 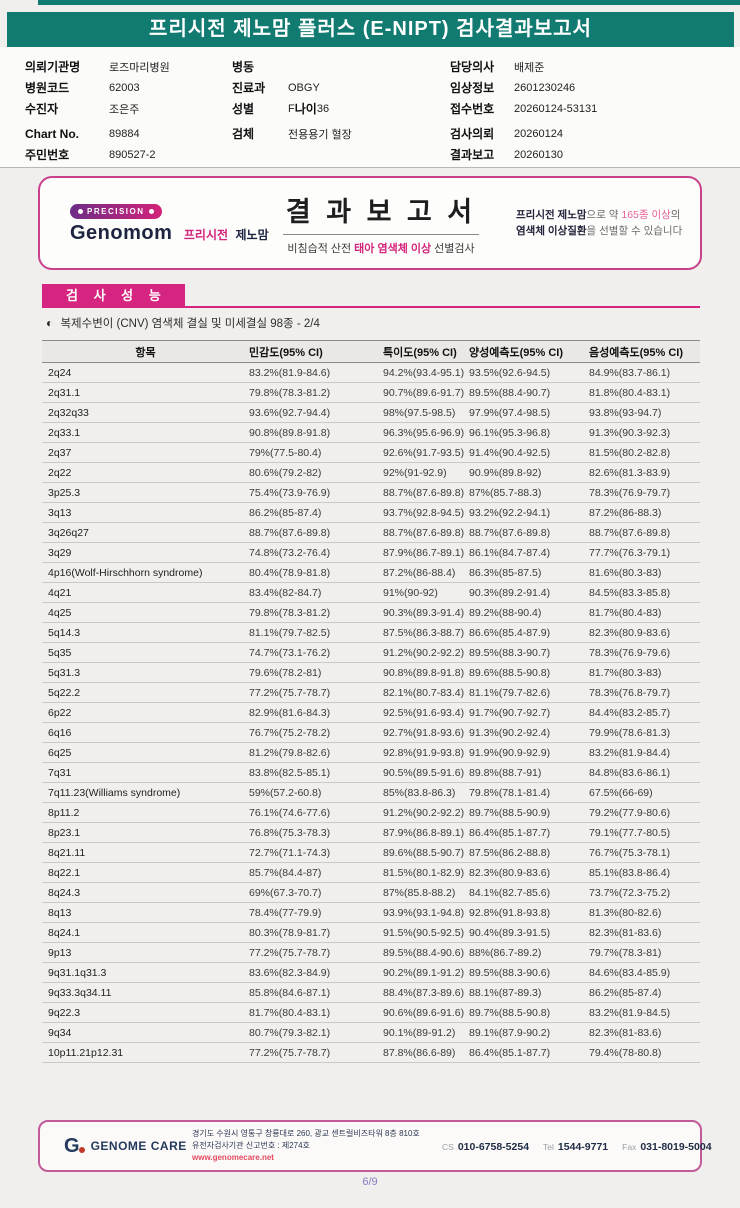 What do you see at coordinates (316, 351) in the screenshot?
I see `col-header-sensitivity: 민감도(95% CI)` at bounding box center [316, 351].